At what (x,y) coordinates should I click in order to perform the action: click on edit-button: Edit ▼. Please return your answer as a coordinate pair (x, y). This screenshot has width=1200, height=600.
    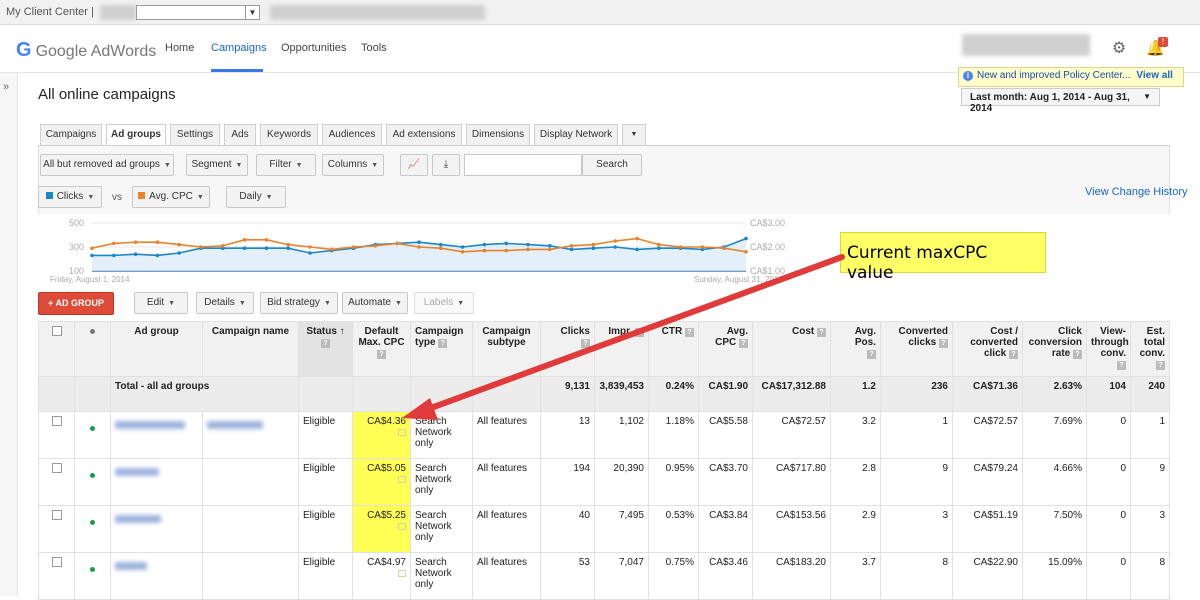
    Looking at the image, I should click on (161, 303).